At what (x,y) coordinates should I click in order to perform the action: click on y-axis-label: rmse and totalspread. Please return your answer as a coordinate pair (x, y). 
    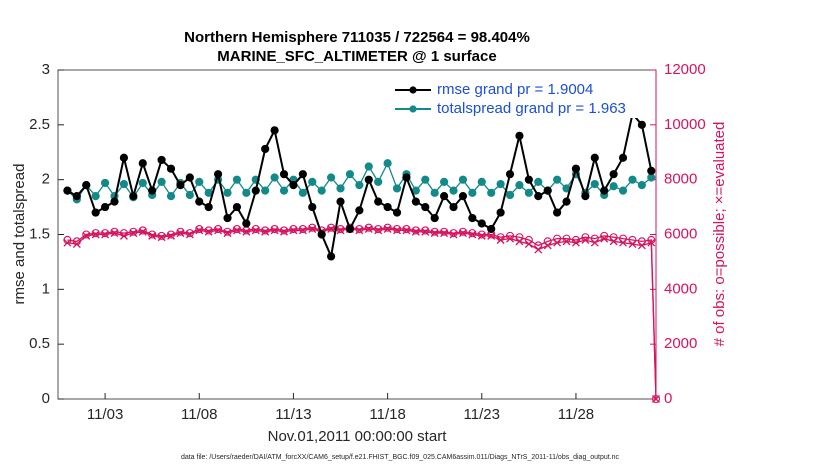
    Looking at the image, I should click on (19, 234).